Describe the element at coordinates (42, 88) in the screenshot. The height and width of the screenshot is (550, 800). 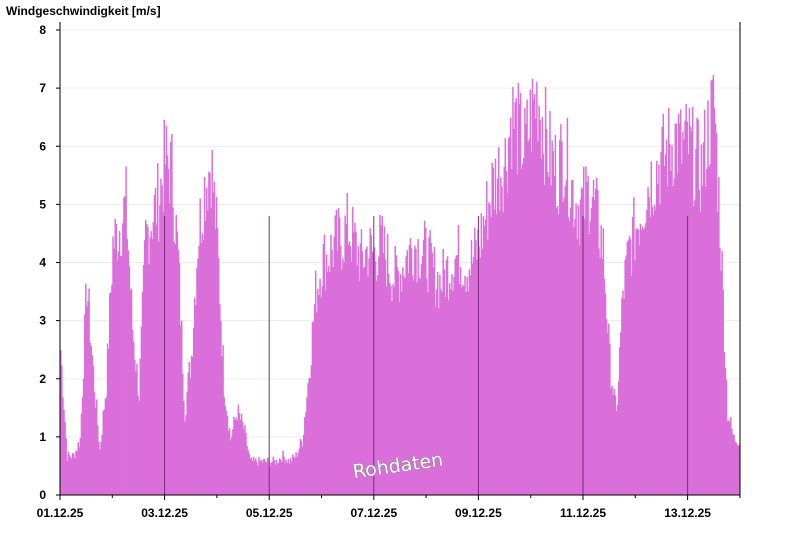
I see `y-tick-label: 7` at that location.